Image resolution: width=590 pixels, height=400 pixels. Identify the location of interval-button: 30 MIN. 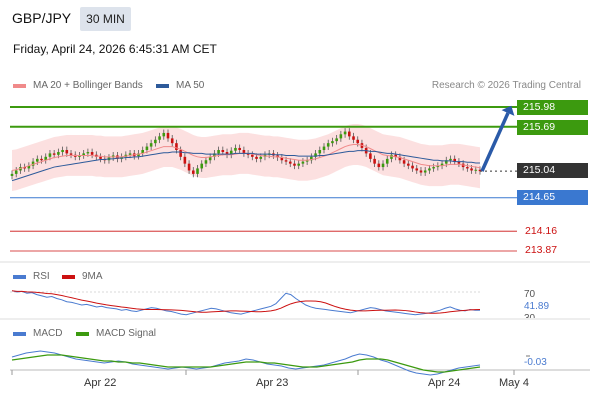
(105, 19).